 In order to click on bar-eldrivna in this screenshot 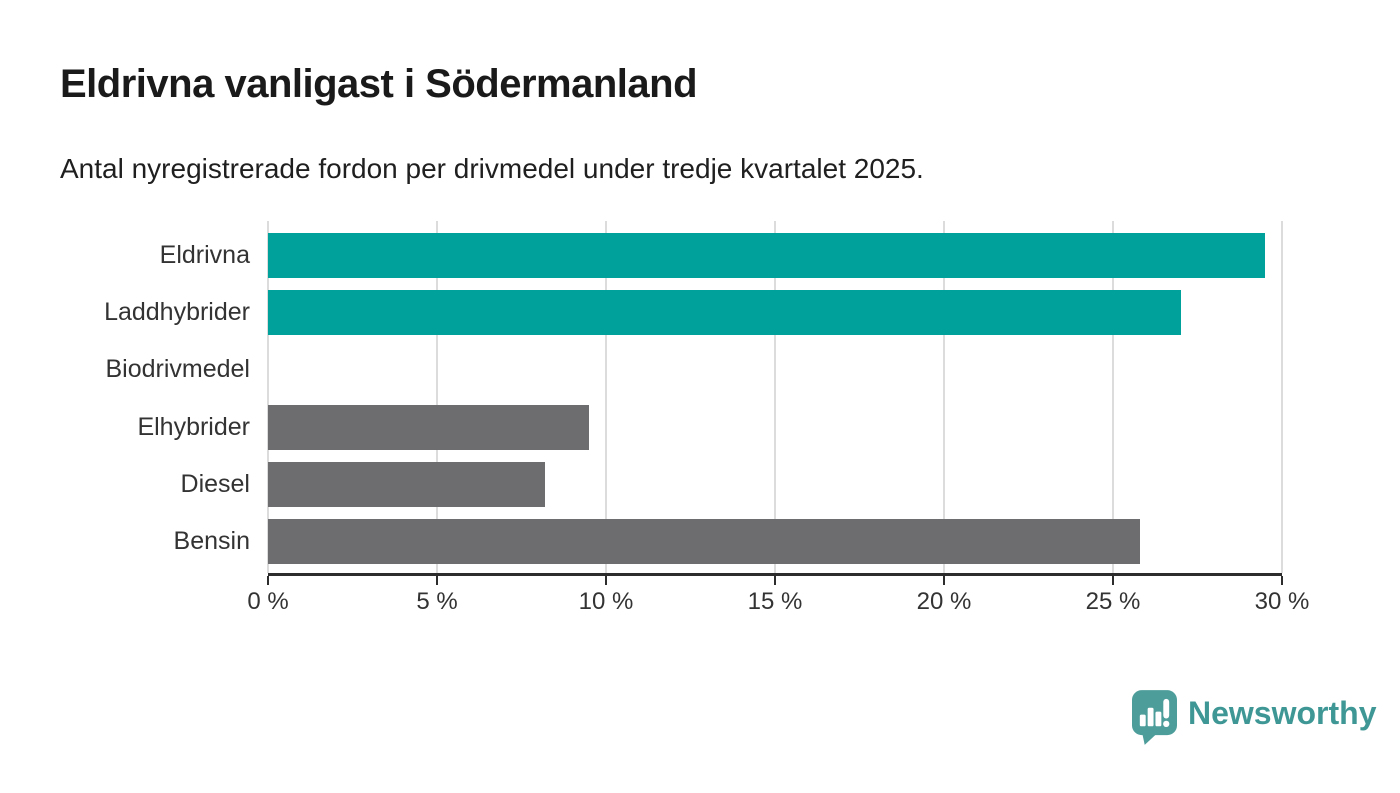, I will do `click(767, 255)`.